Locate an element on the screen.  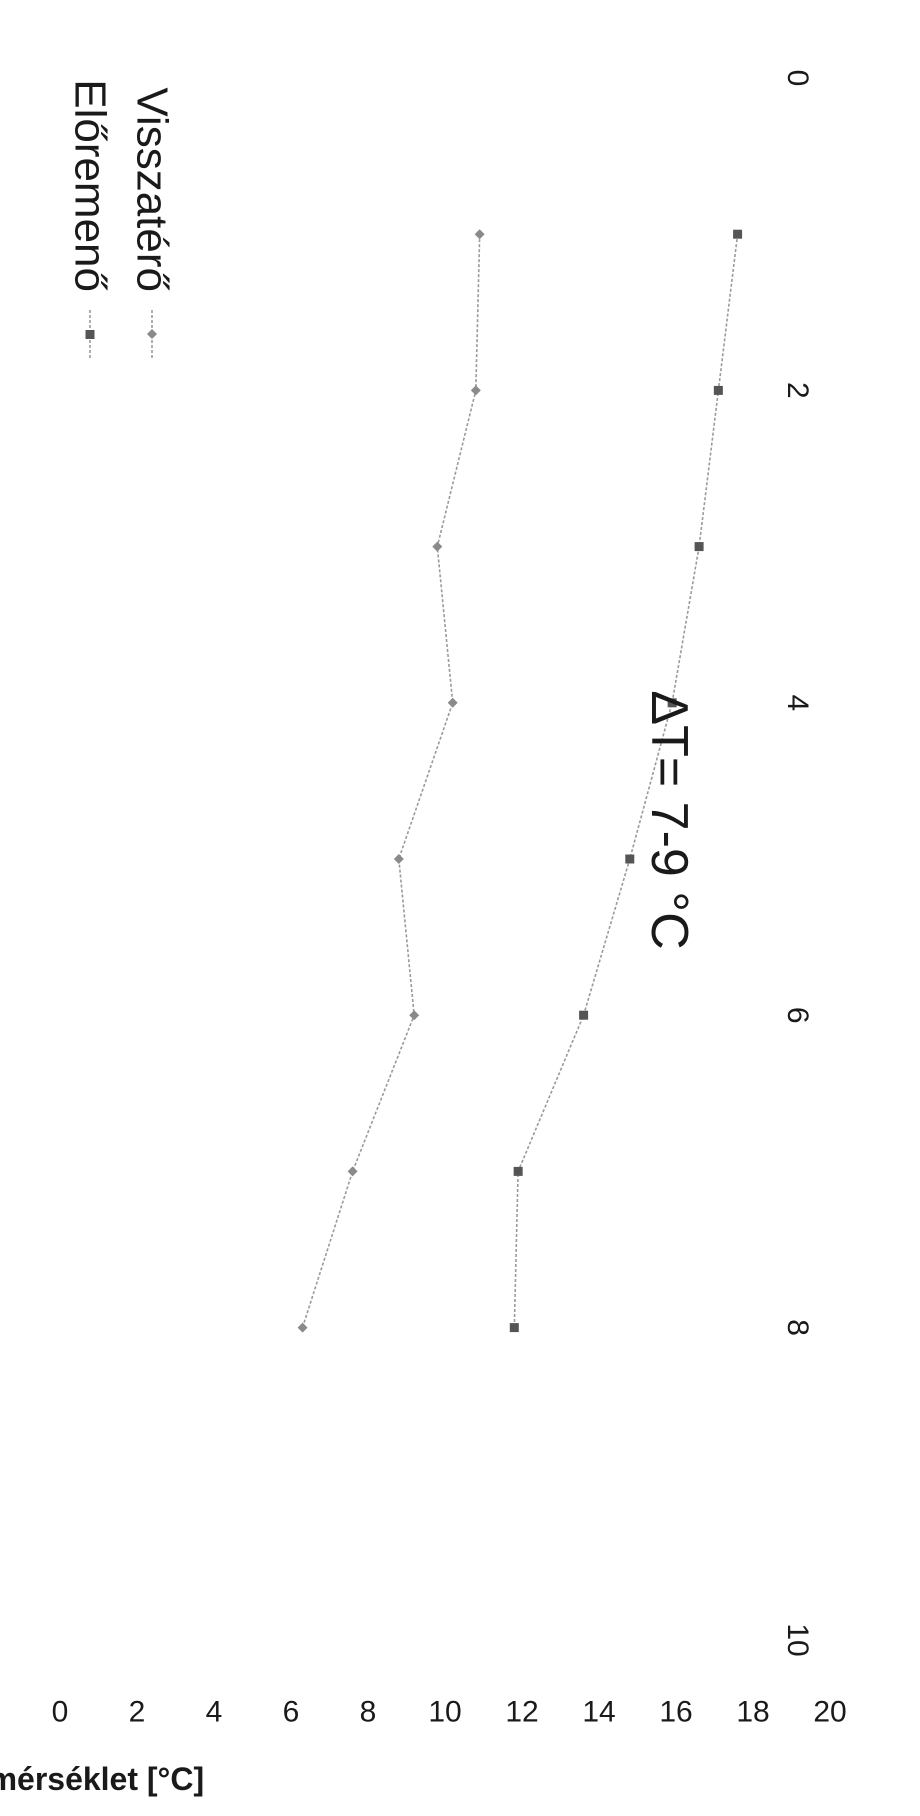
legend: Előremenő Visszatérő is located at coordinates (121, 219).